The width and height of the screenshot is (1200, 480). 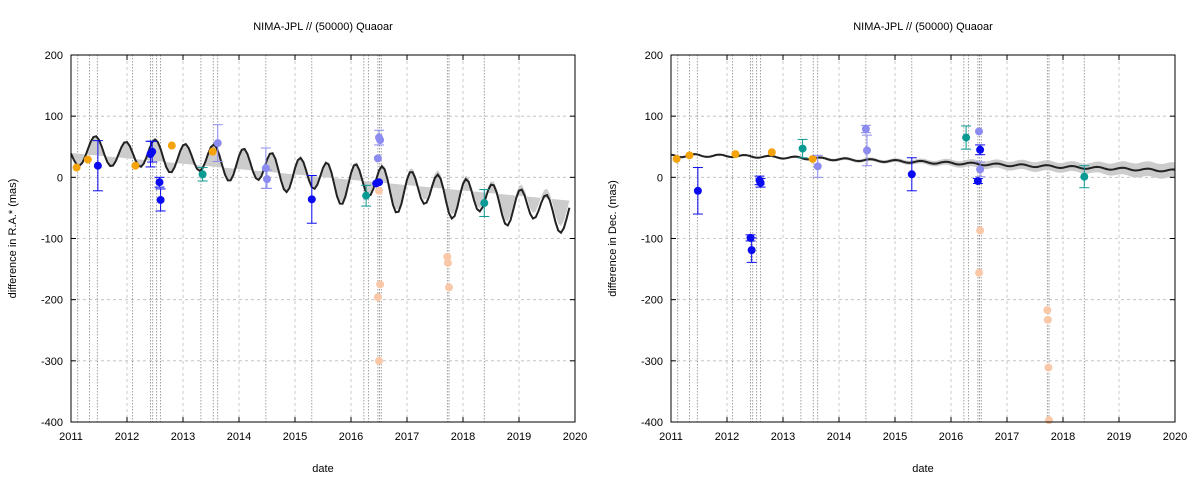 I want to click on series-orange, so click(x=144, y=156).